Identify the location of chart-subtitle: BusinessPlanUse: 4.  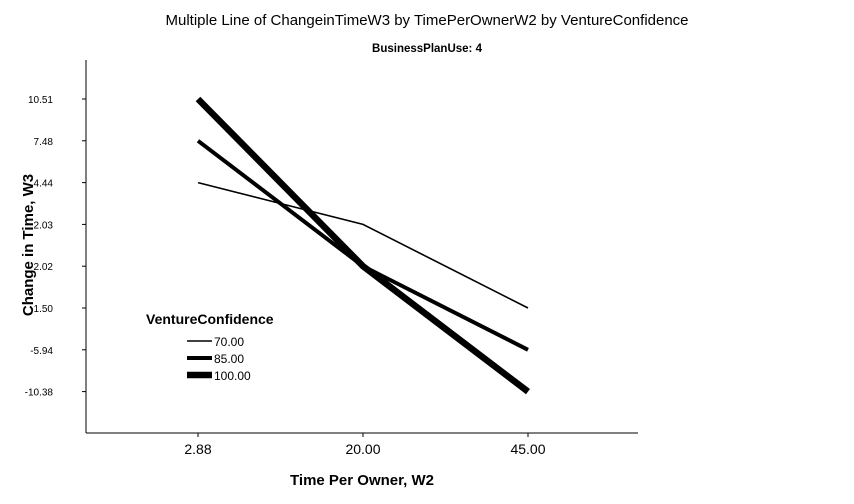
(427, 49).